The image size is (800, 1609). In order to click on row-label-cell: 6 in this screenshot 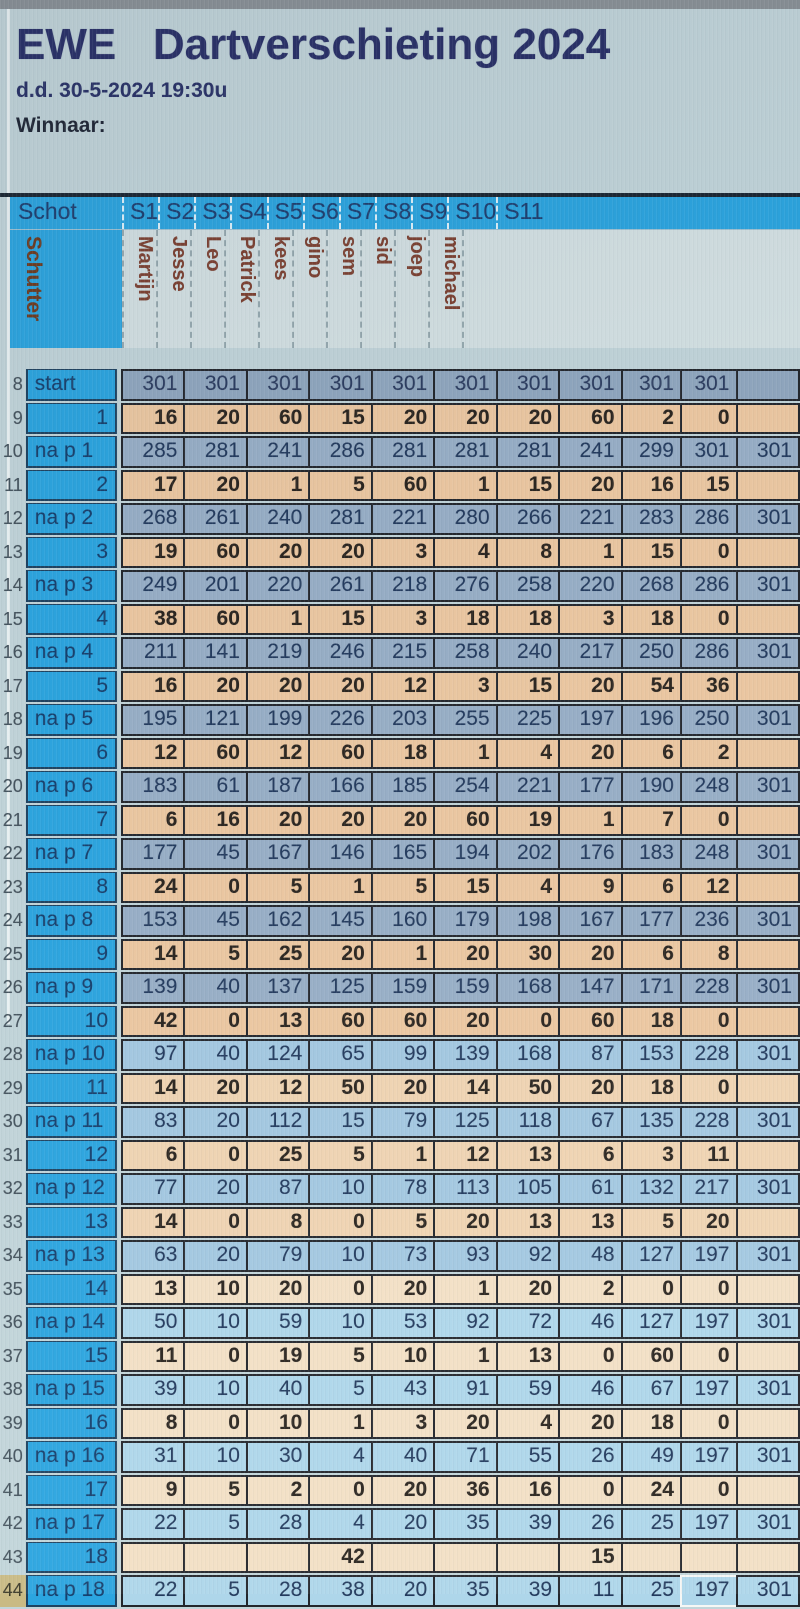, I will do `click(71, 753)`.